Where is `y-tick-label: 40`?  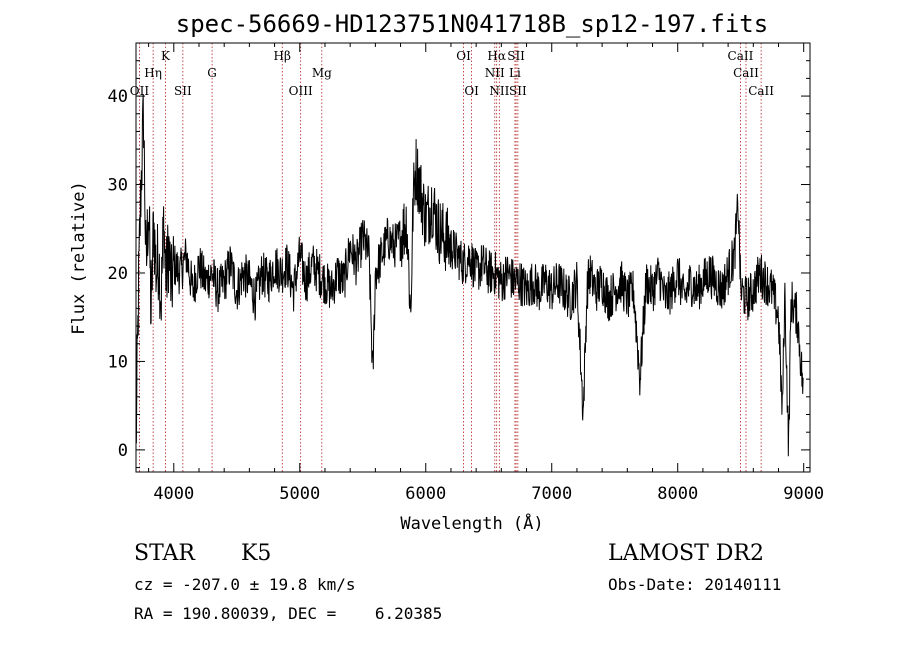
y-tick-label: 40 is located at coordinates (118, 97).